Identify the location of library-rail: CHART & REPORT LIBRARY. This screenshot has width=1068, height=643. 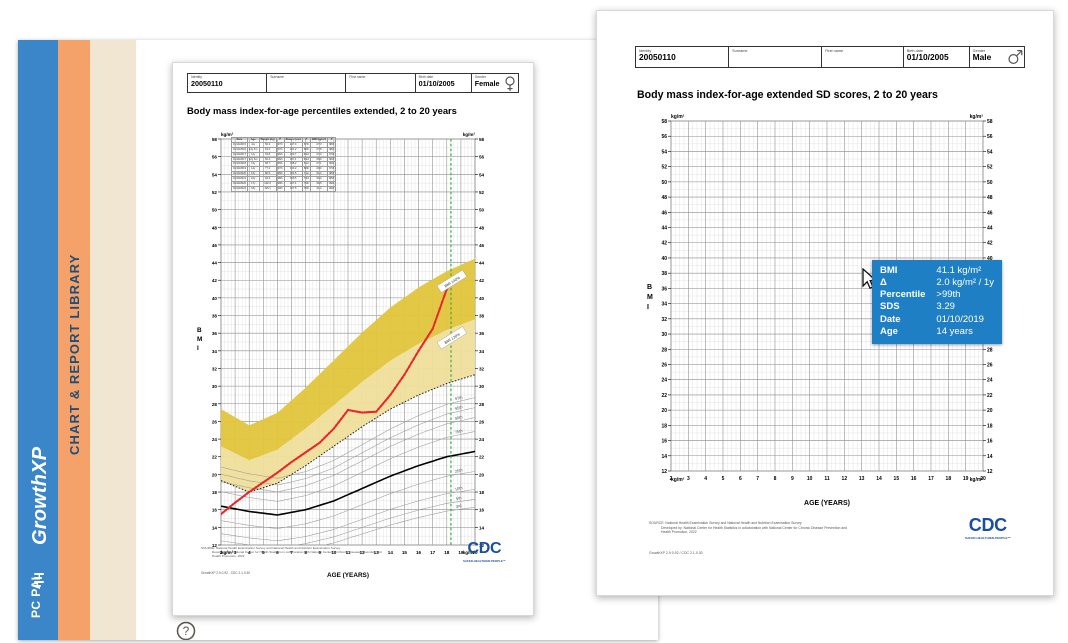
(91, 340).